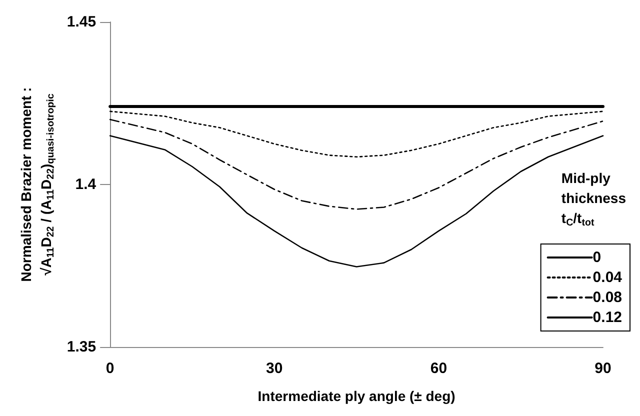 This screenshot has height=416, width=640. I want to click on legend-label: 0.04, so click(607, 277).